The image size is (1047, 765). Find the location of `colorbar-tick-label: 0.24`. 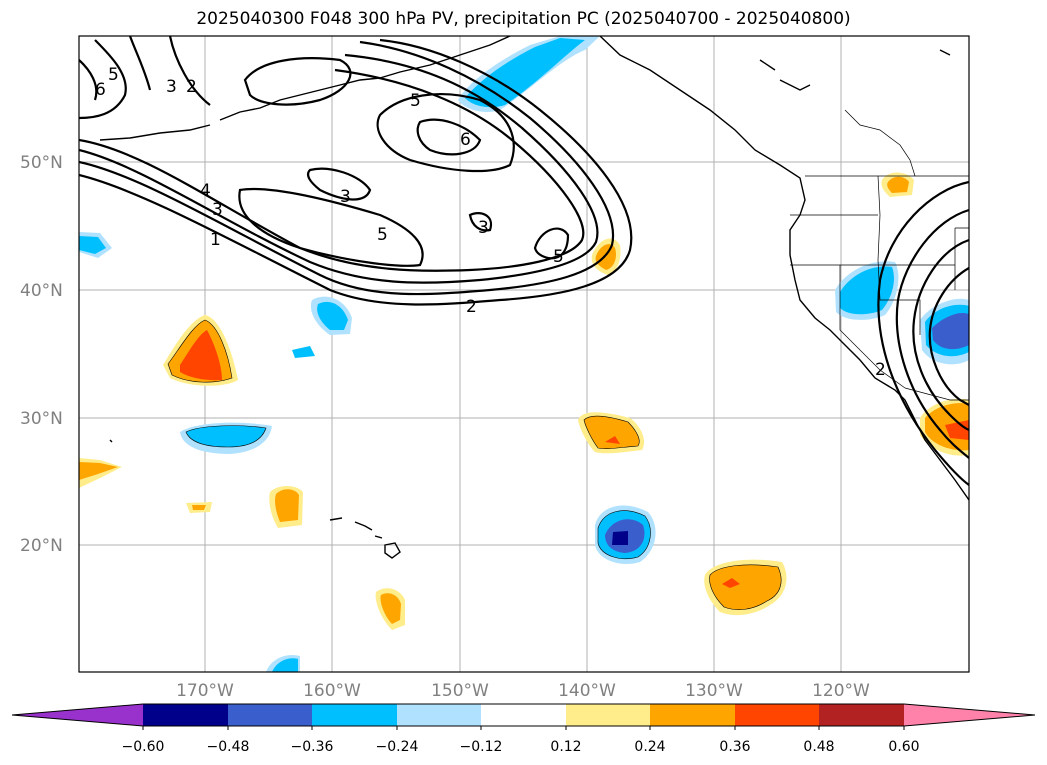

colorbar-tick-label: 0.24 is located at coordinates (649, 747).